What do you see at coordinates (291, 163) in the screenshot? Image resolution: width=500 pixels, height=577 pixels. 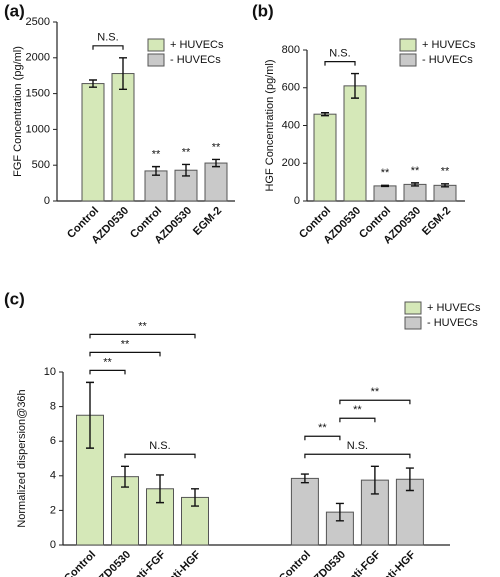 I see `y-tick-label: 200` at bounding box center [291, 163].